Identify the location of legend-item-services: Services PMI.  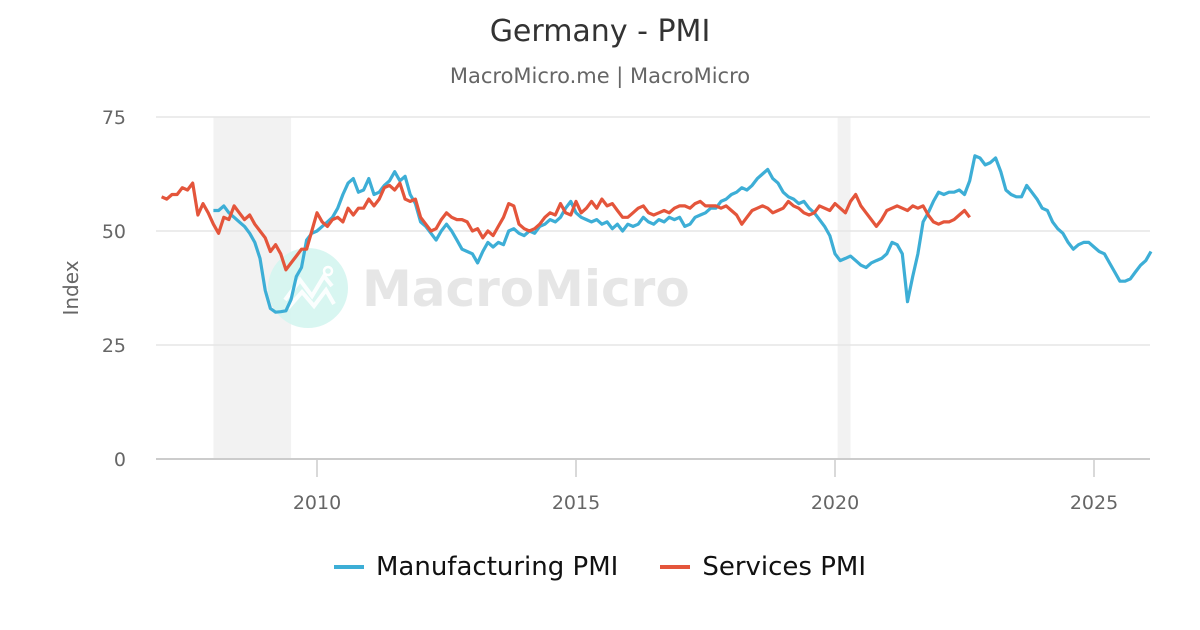
(763, 567).